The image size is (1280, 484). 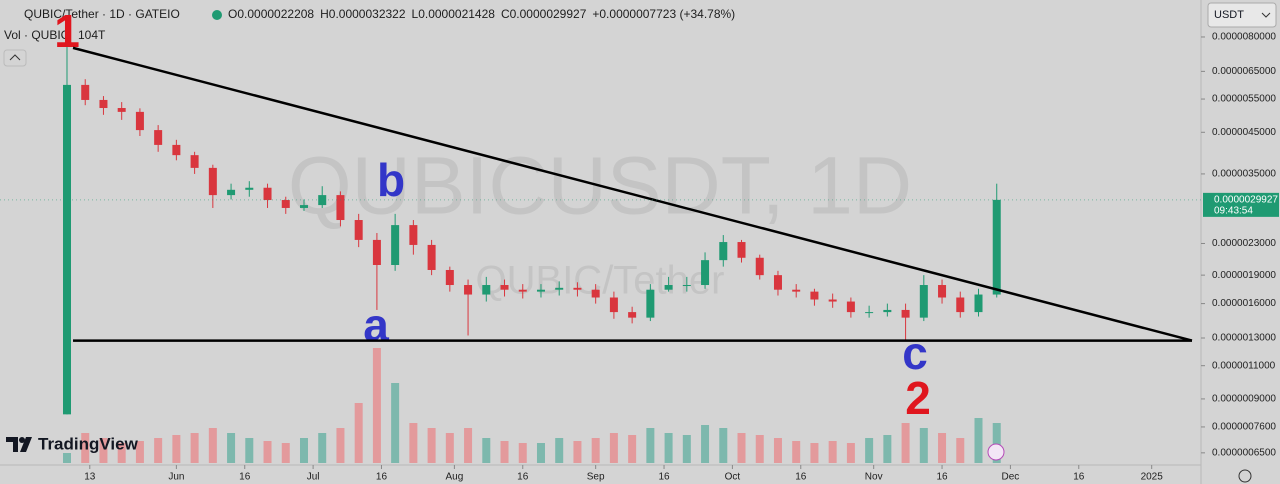 I want to click on annotation: c, so click(x=915, y=353).